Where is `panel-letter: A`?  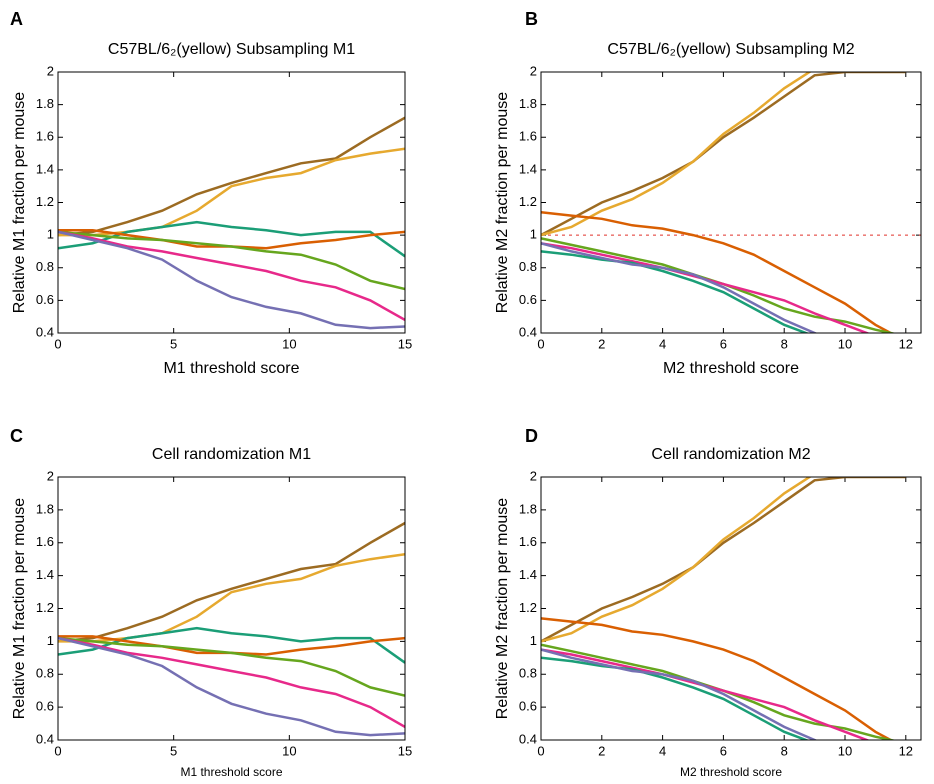
panel-letter: A is located at coordinates (16, 19).